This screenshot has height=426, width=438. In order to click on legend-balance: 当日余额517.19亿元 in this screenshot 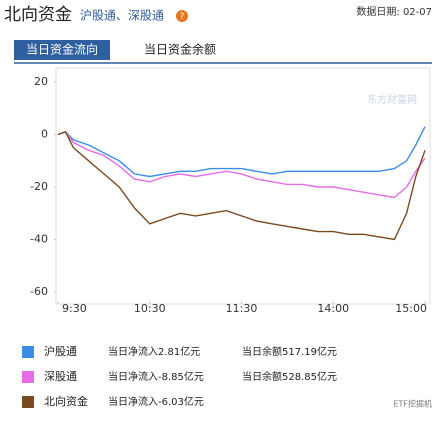, I will do `click(289, 351)`.